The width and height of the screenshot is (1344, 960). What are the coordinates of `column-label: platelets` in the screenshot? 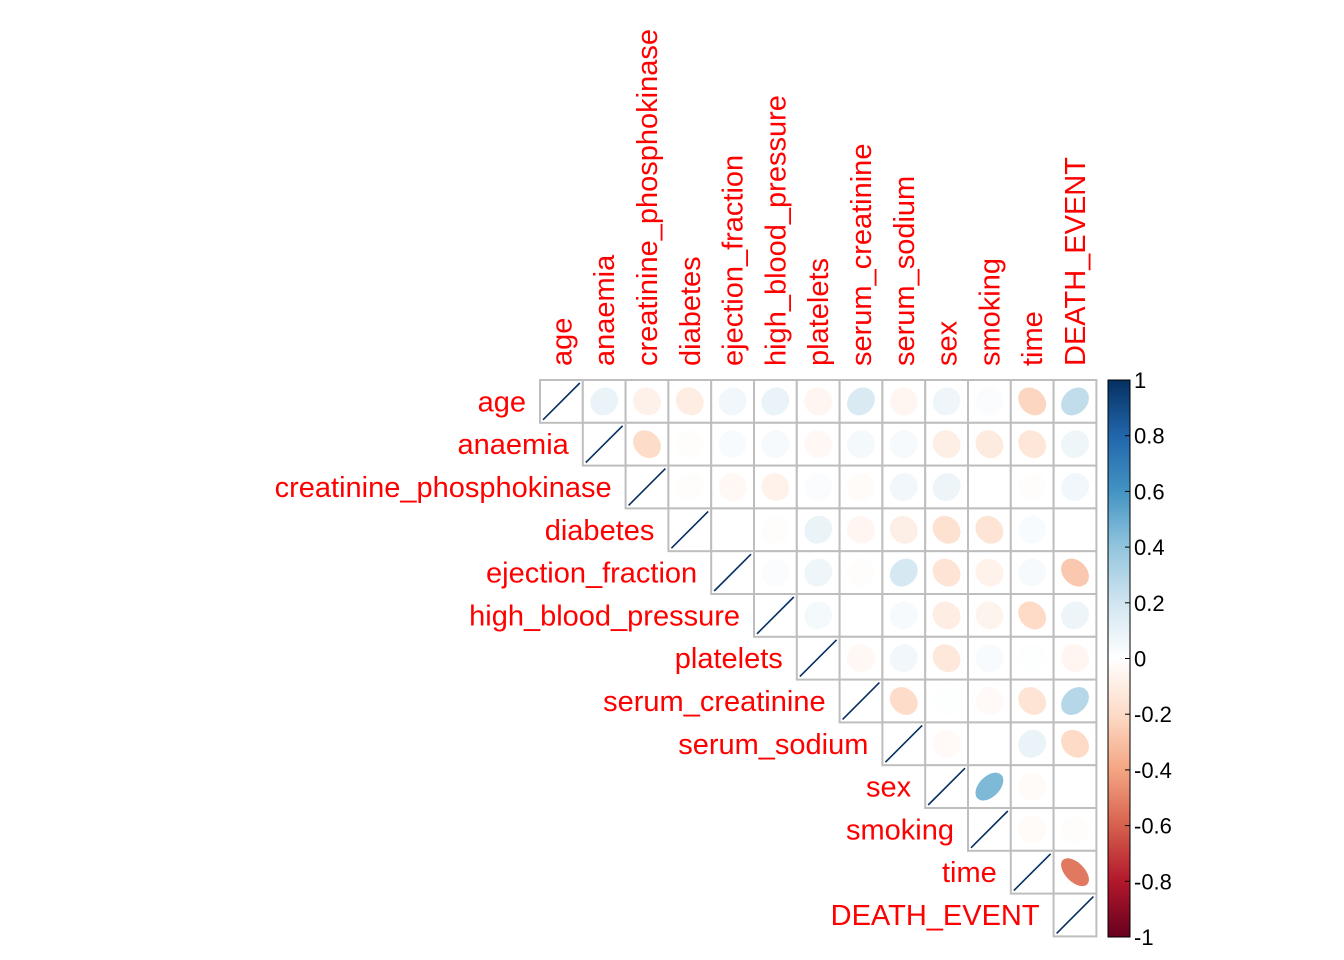 It's located at (819, 312).